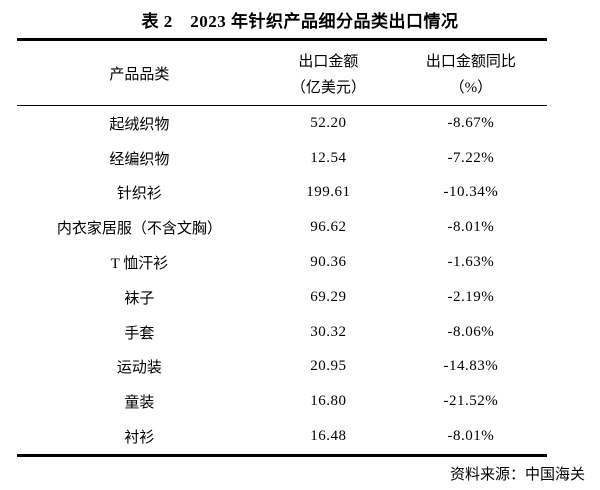  Describe the element at coordinates (471, 157) in the screenshot. I see `cell-yoy: -7.22%` at that location.